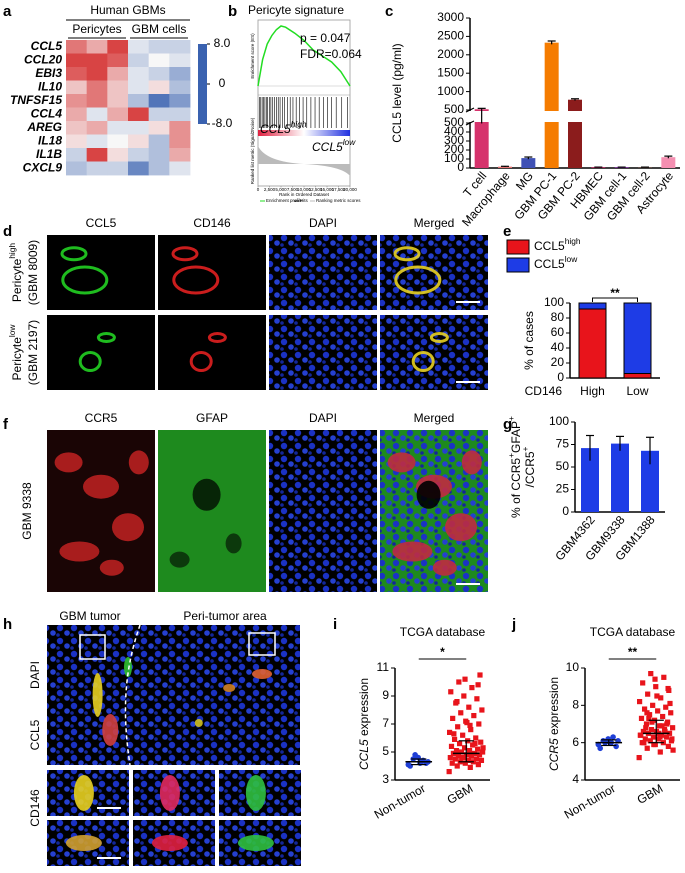 The height and width of the screenshot is (873, 685). What do you see at coordinates (511, 418) in the screenshot?
I see `y-axis-label-part: +` at bounding box center [511, 418].